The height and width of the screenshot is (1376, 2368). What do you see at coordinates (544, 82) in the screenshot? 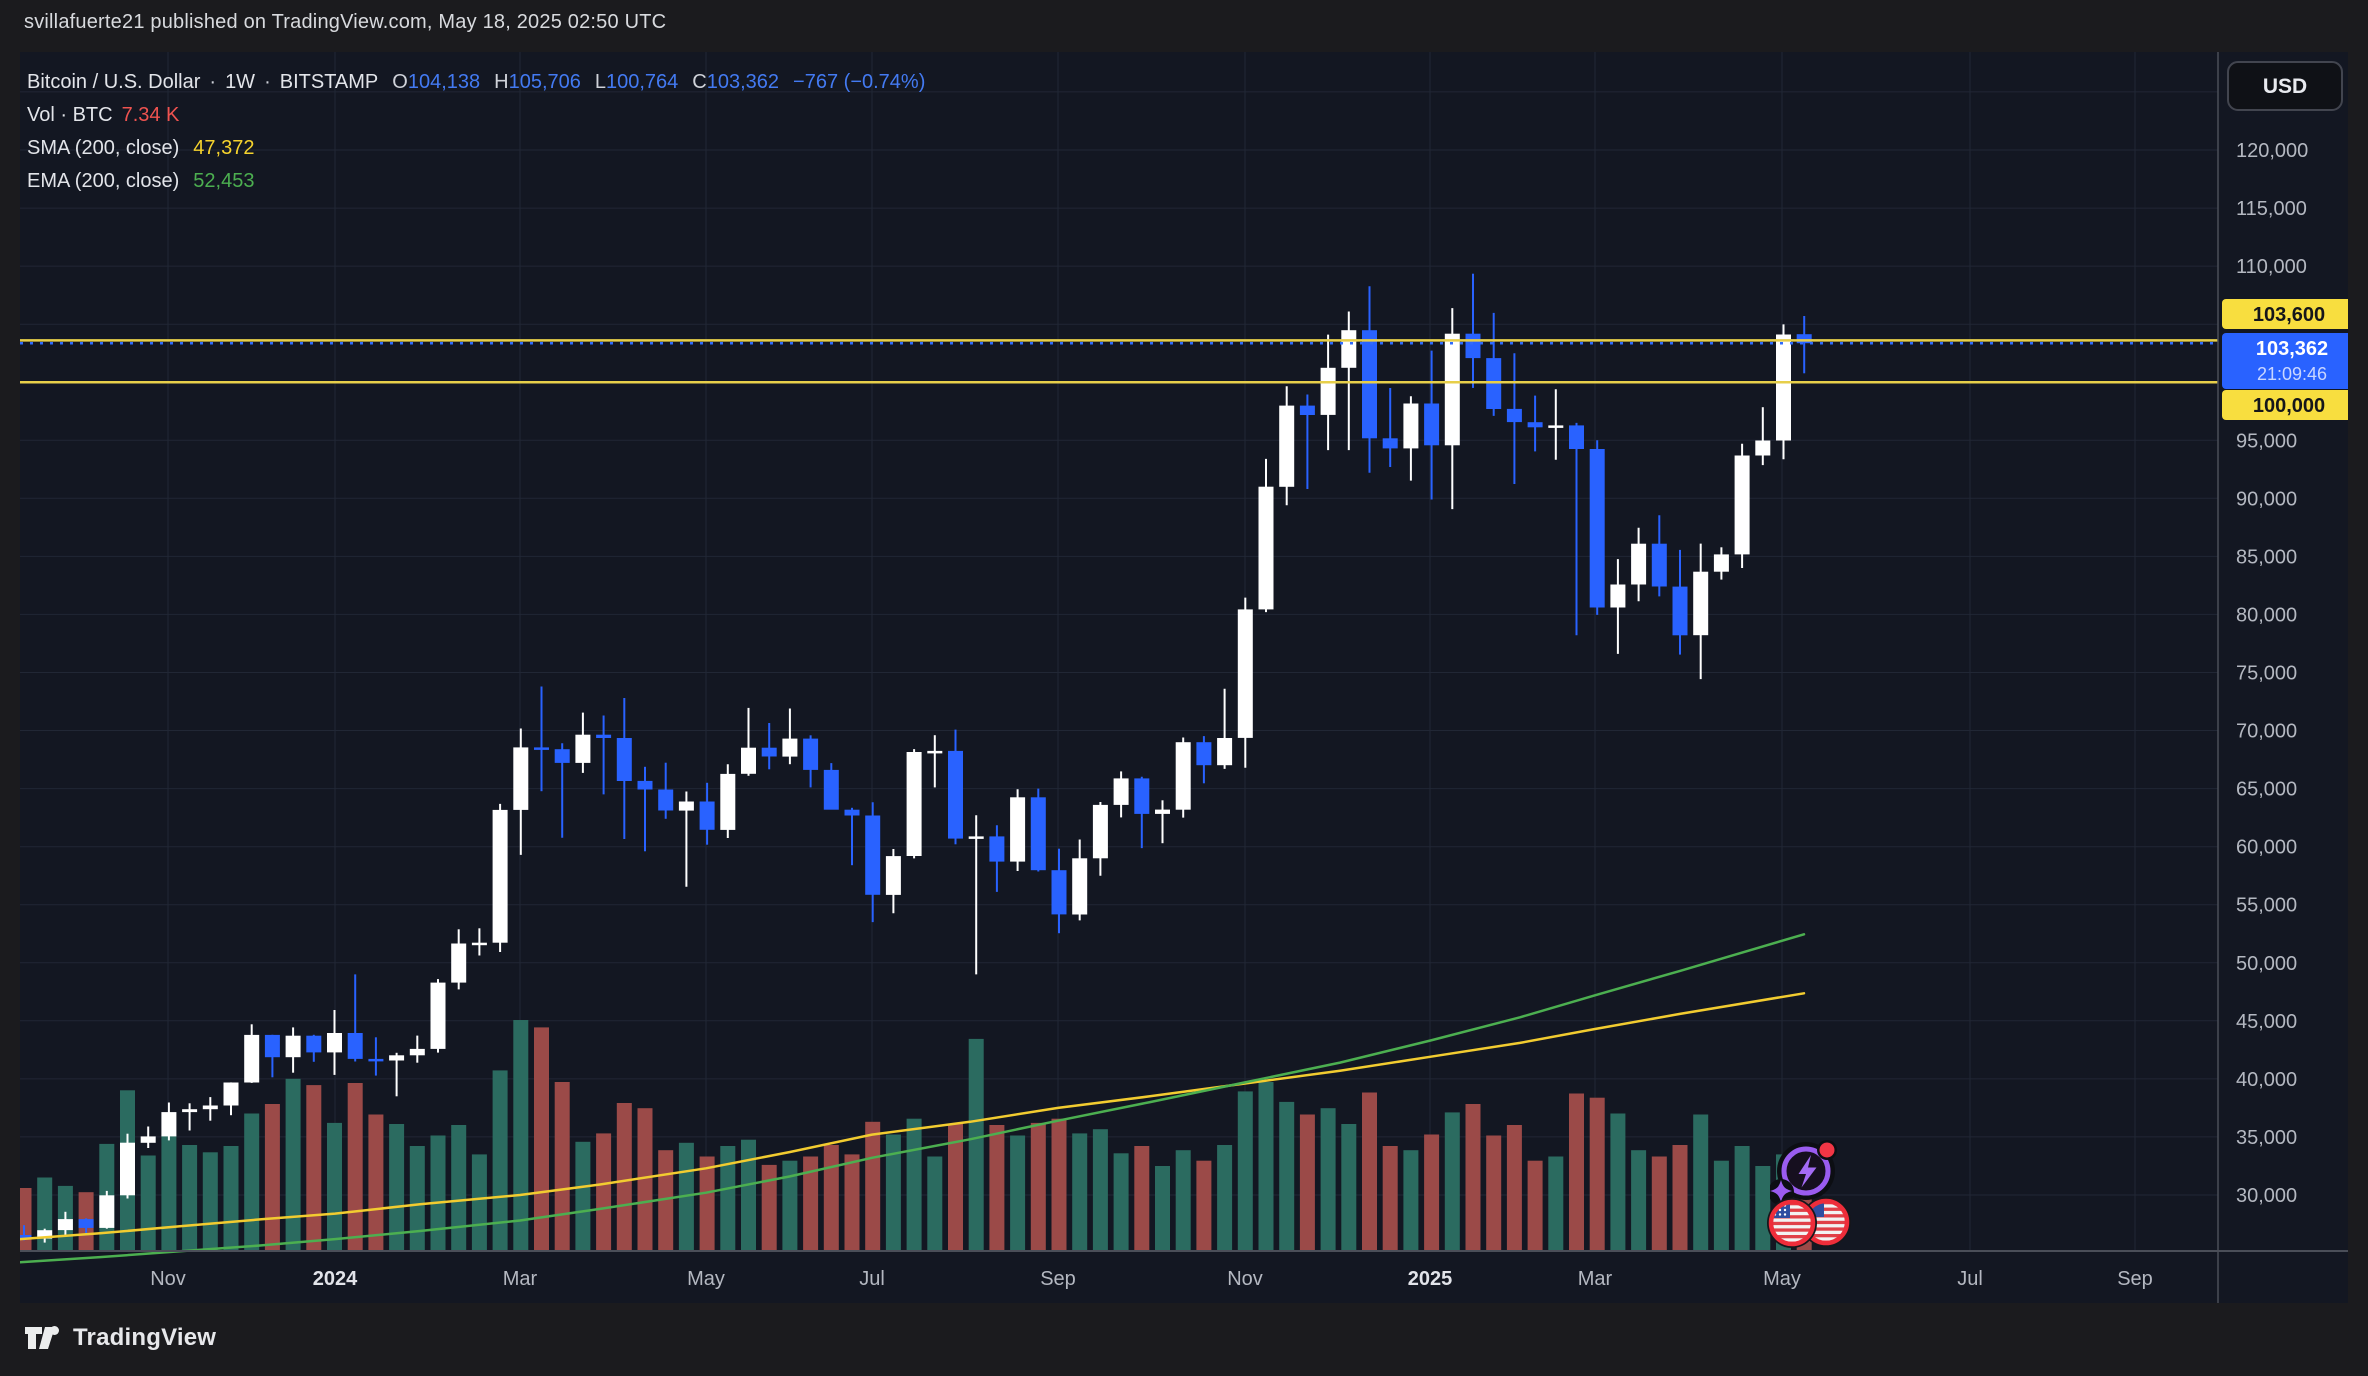
I see `high-value: 105,706` at bounding box center [544, 82].